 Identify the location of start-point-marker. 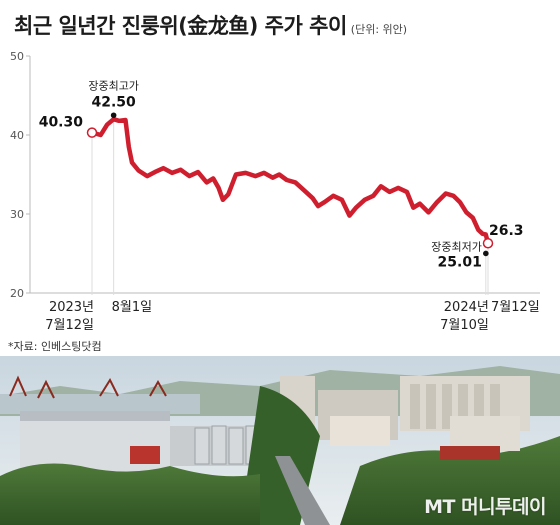
(92, 132).